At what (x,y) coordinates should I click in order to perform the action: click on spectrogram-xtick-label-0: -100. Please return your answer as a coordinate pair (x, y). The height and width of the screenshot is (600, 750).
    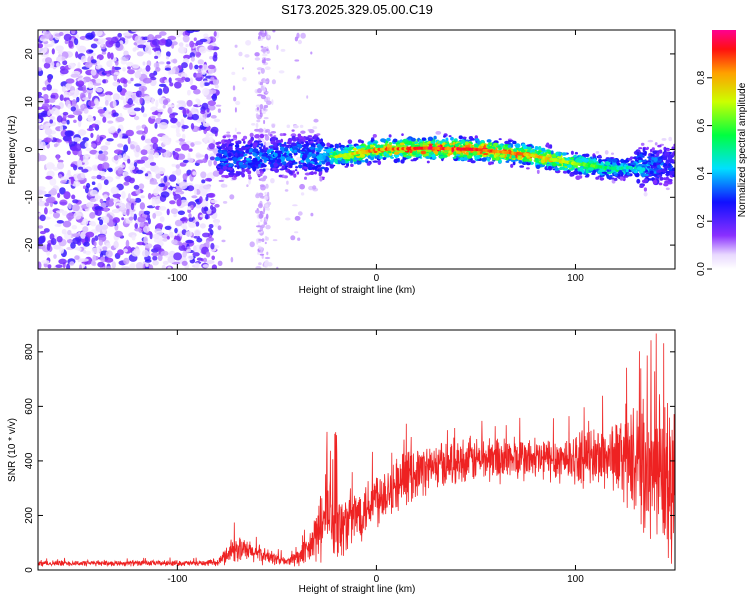
    Looking at the image, I should click on (177, 278).